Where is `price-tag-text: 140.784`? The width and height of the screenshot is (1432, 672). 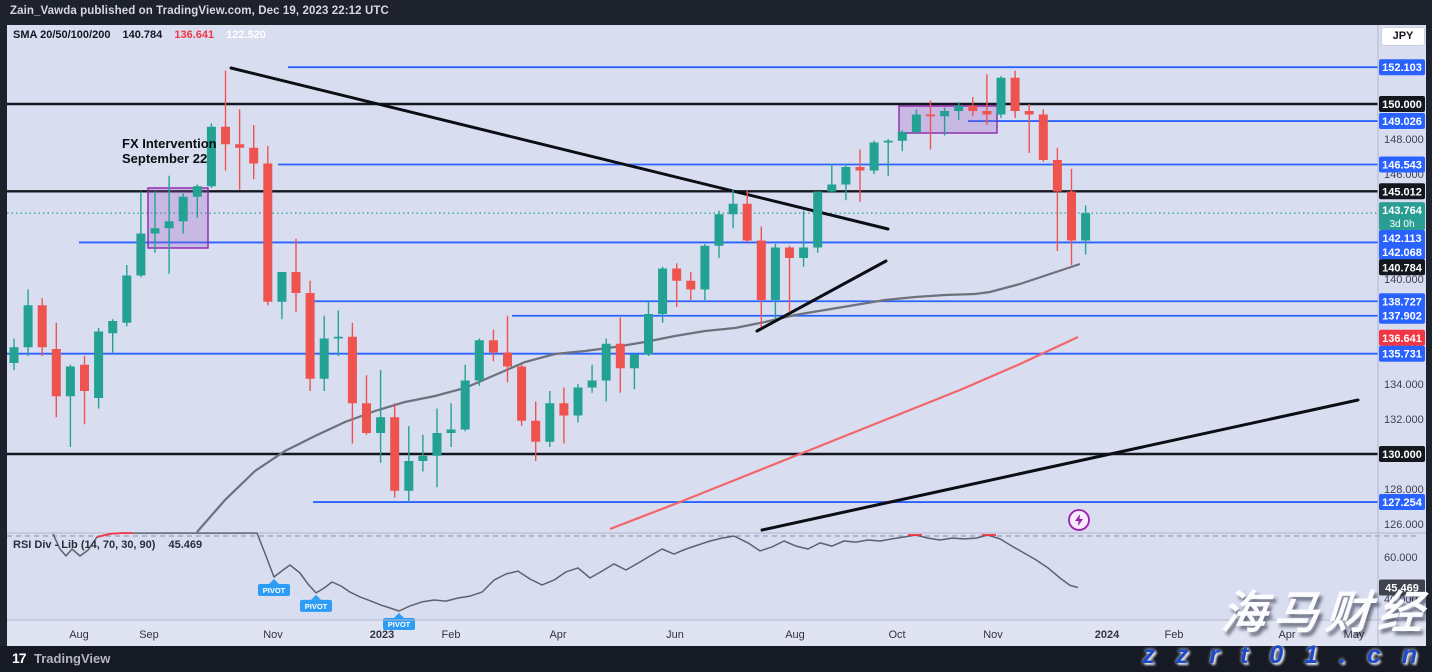 price-tag-text: 140.784 is located at coordinates (1402, 268).